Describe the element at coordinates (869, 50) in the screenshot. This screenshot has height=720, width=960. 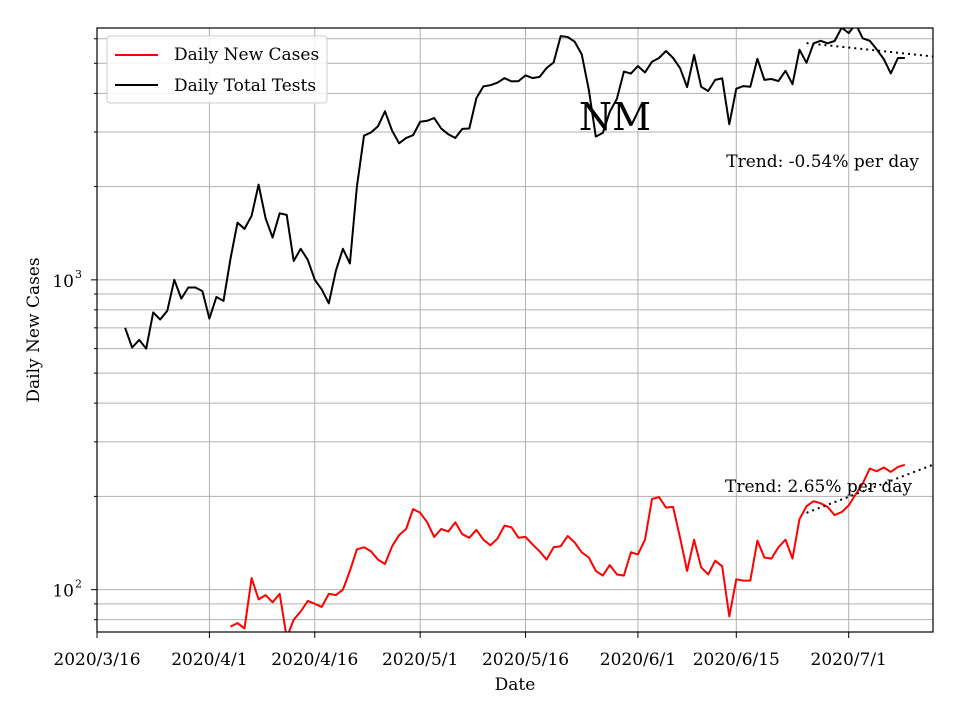
I see `tests-trend-line` at that location.